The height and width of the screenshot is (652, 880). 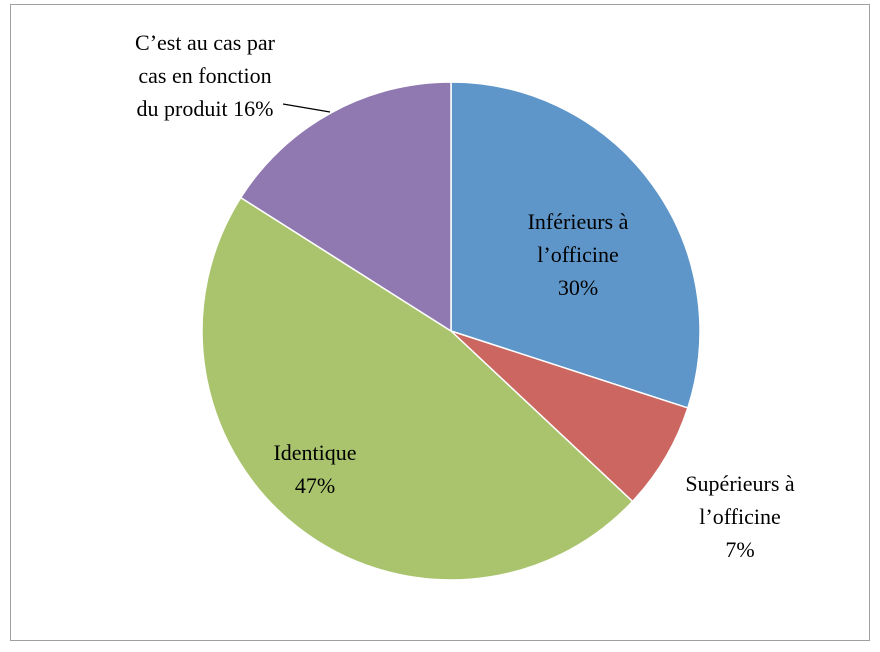 What do you see at coordinates (315, 452) in the screenshot?
I see `category-label: Identique` at bounding box center [315, 452].